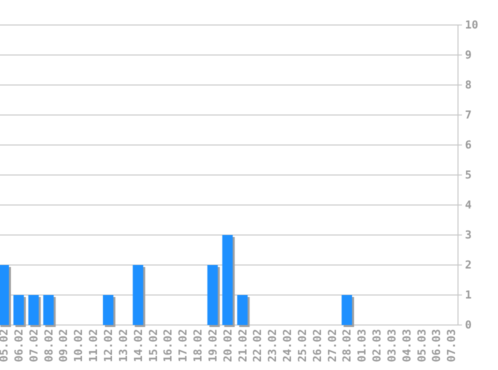 The image size is (498, 370). What do you see at coordinates (153, 345) in the screenshot?
I see `x-tick-label: 15.02` at bounding box center [153, 345].